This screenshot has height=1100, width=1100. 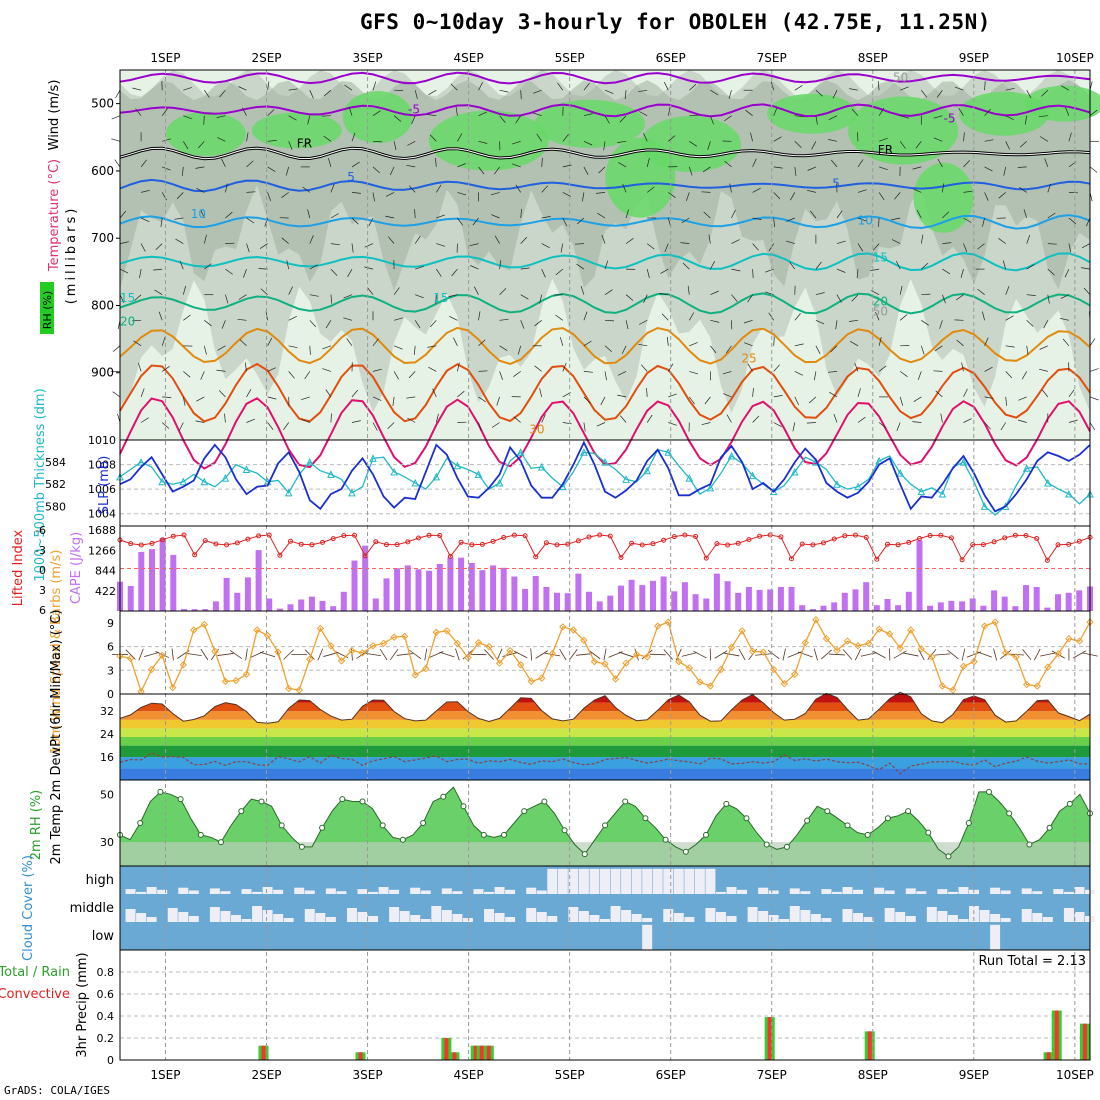 What do you see at coordinates (57, 1090) in the screenshot?
I see `grads-credit: GrADS: COLA/IGES` at bounding box center [57, 1090].